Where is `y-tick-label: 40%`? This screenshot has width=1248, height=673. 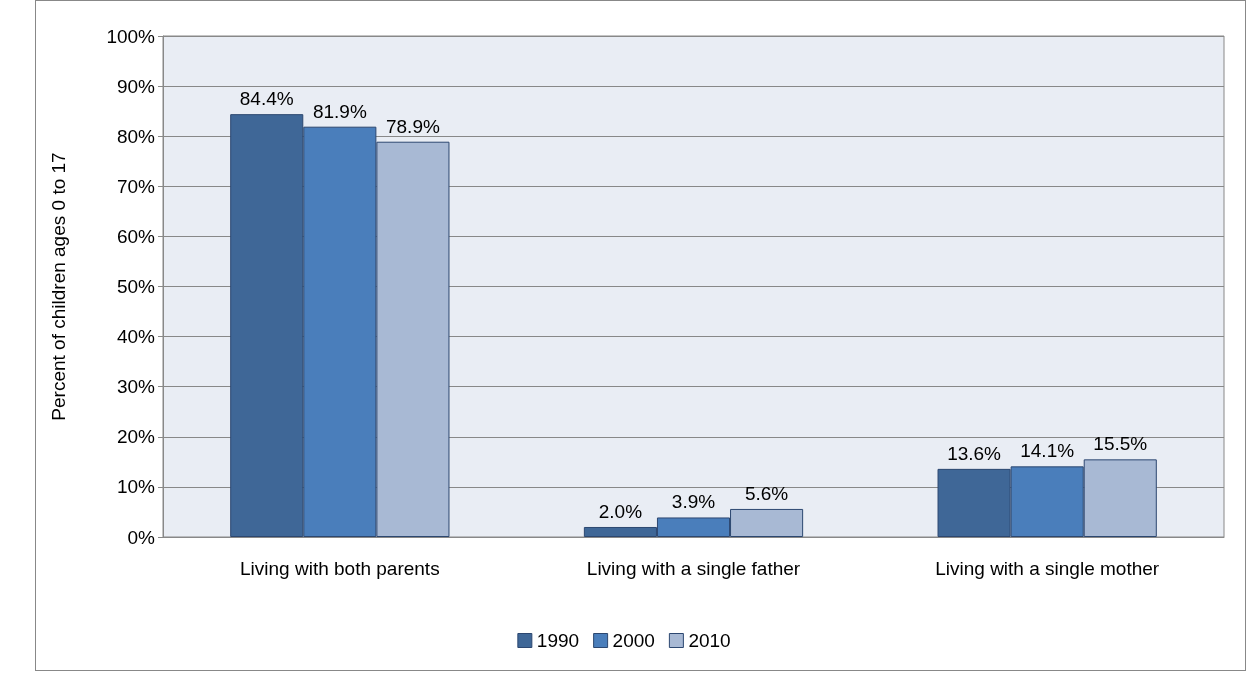 y-tick-label: 40% is located at coordinates (136, 337).